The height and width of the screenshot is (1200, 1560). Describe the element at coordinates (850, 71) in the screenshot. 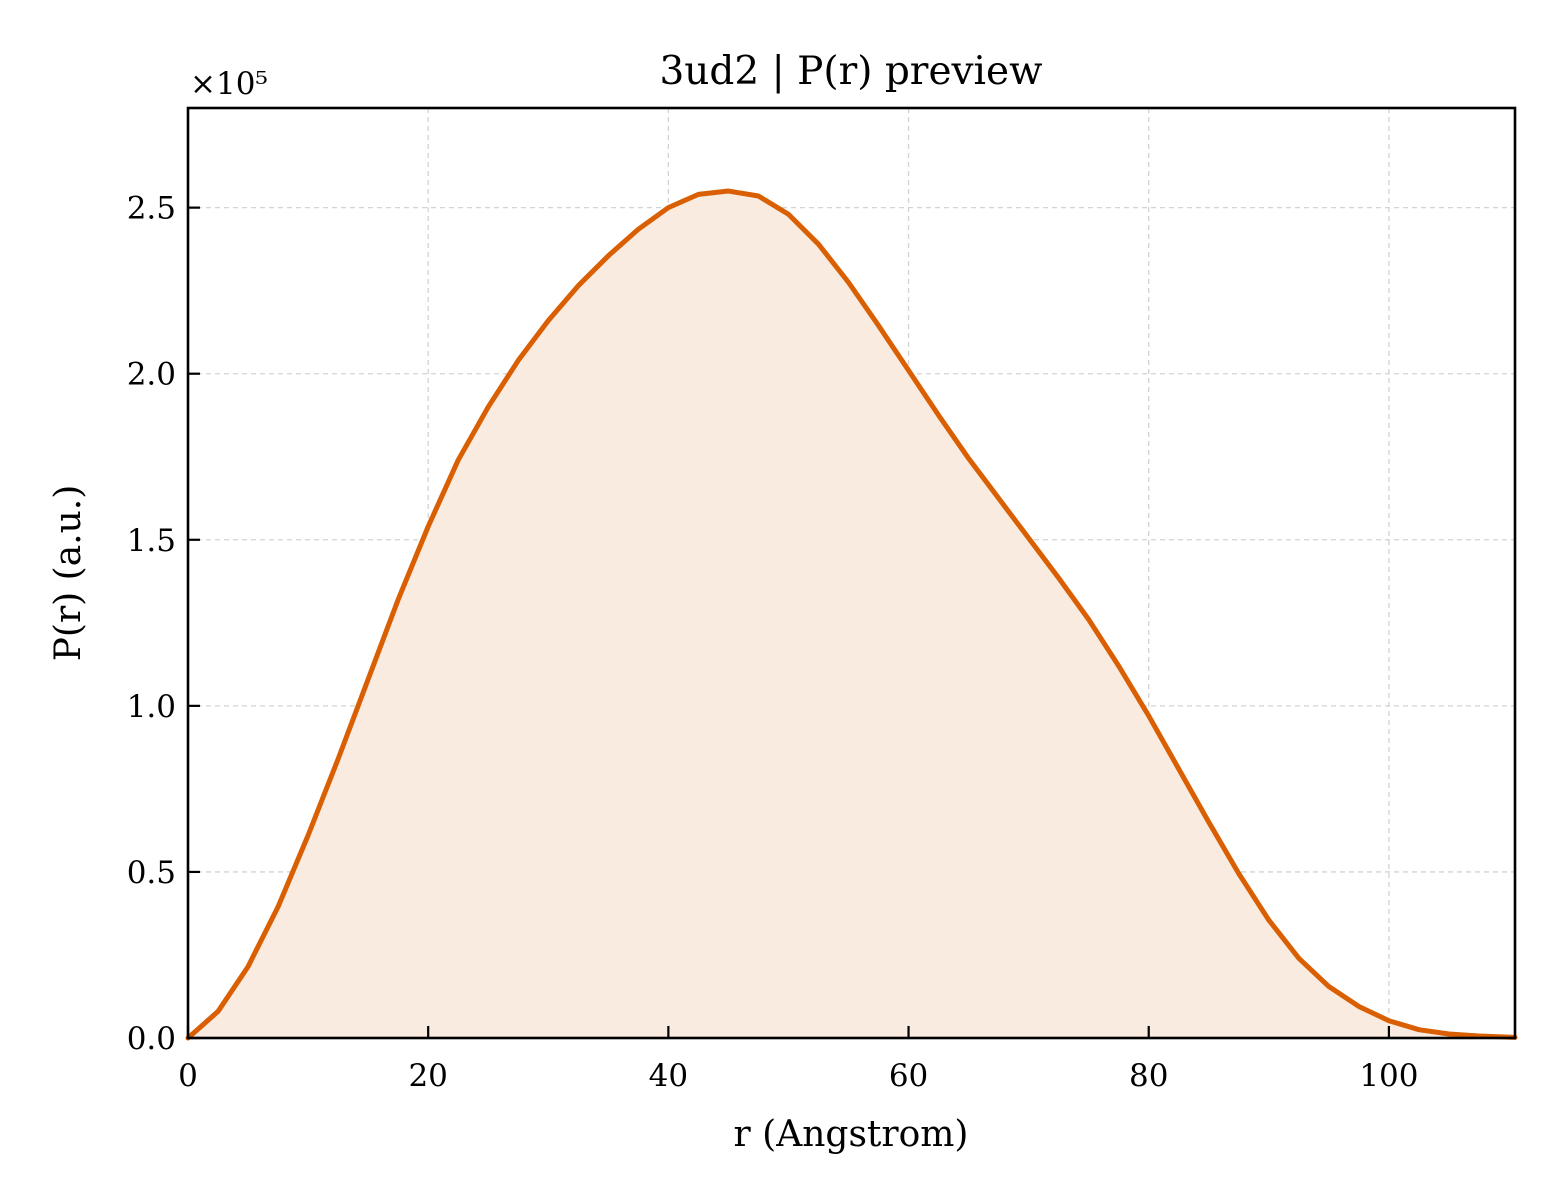

I see `chart-title: 3ud2 | P(r) preview` at that location.